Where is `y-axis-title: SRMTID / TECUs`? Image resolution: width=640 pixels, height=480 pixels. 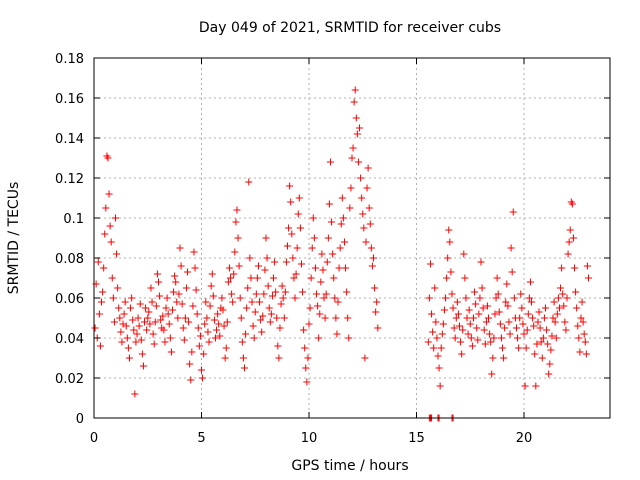
y-axis-title: SRMTID / TECUs is located at coordinates (14, 238).